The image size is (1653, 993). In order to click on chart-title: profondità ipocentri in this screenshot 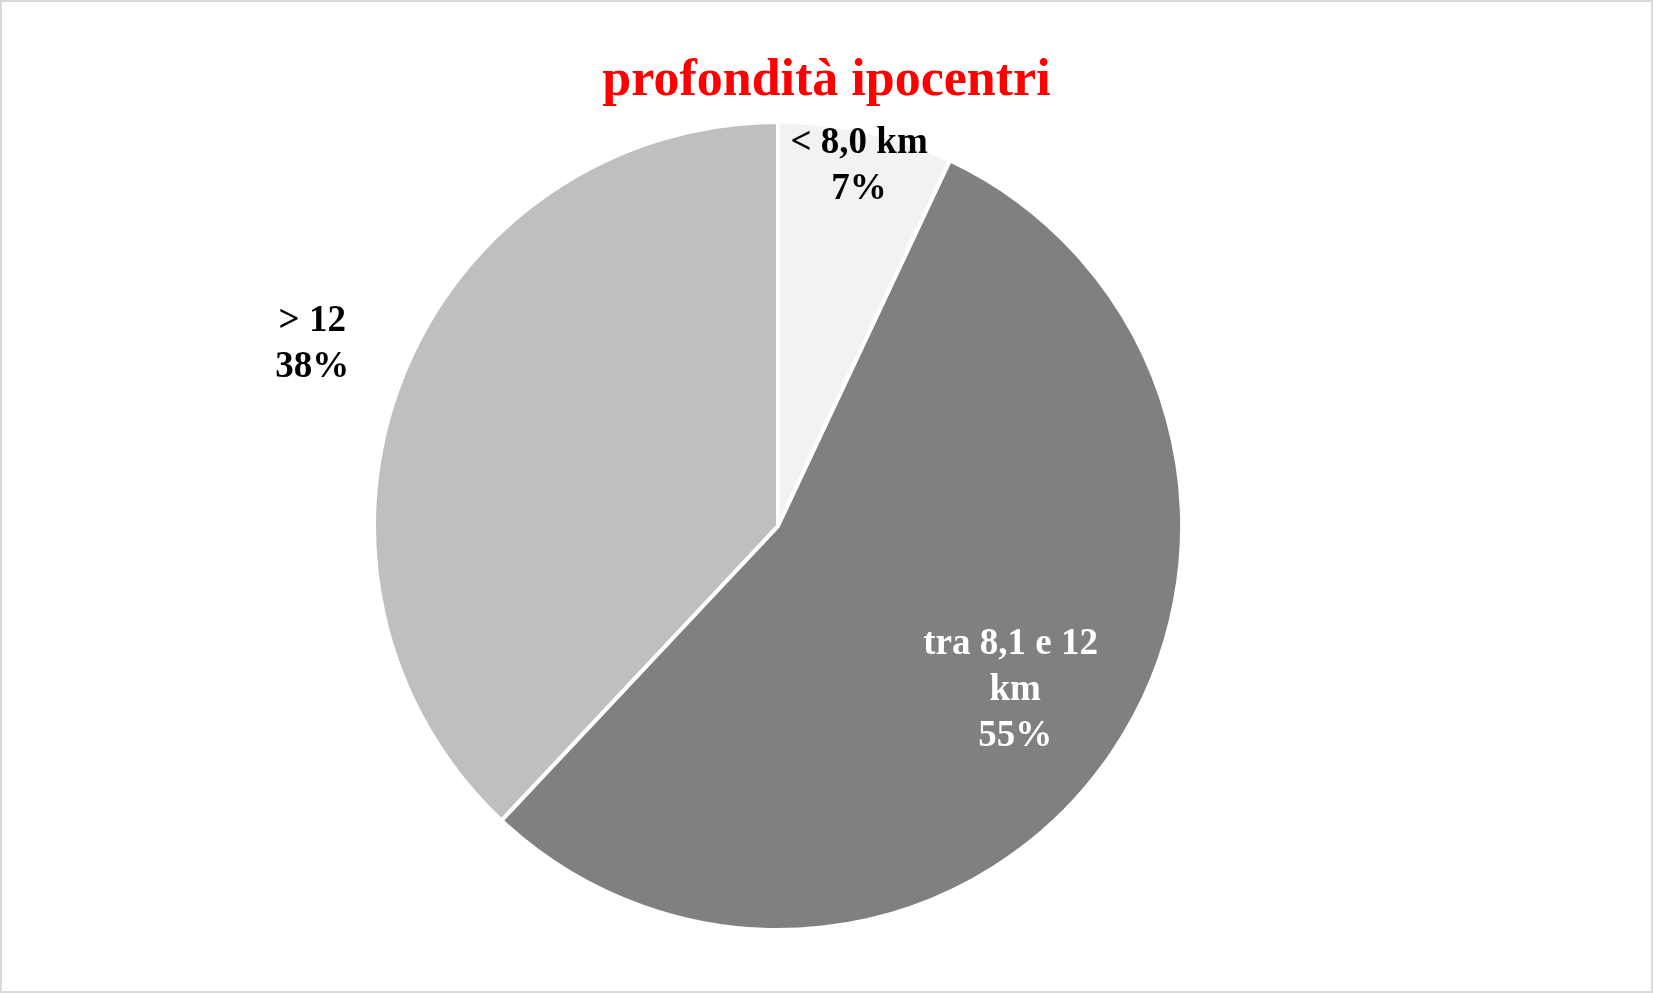, I will do `click(826, 77)`.